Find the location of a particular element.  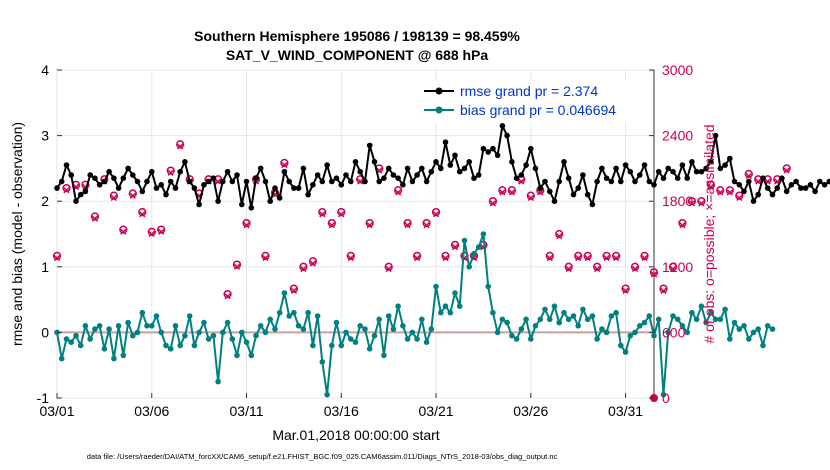

x-axis-label: Mar.01,2018 00:00:00 start is located at coordinates (355, 435).